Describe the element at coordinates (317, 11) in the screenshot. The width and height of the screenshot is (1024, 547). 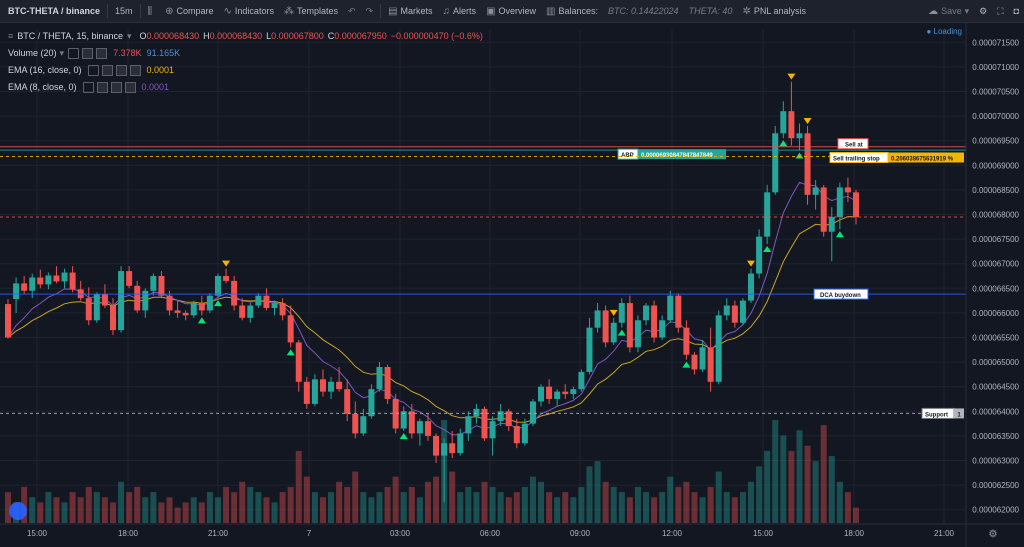
I see `templates-label: Templates` at that location.